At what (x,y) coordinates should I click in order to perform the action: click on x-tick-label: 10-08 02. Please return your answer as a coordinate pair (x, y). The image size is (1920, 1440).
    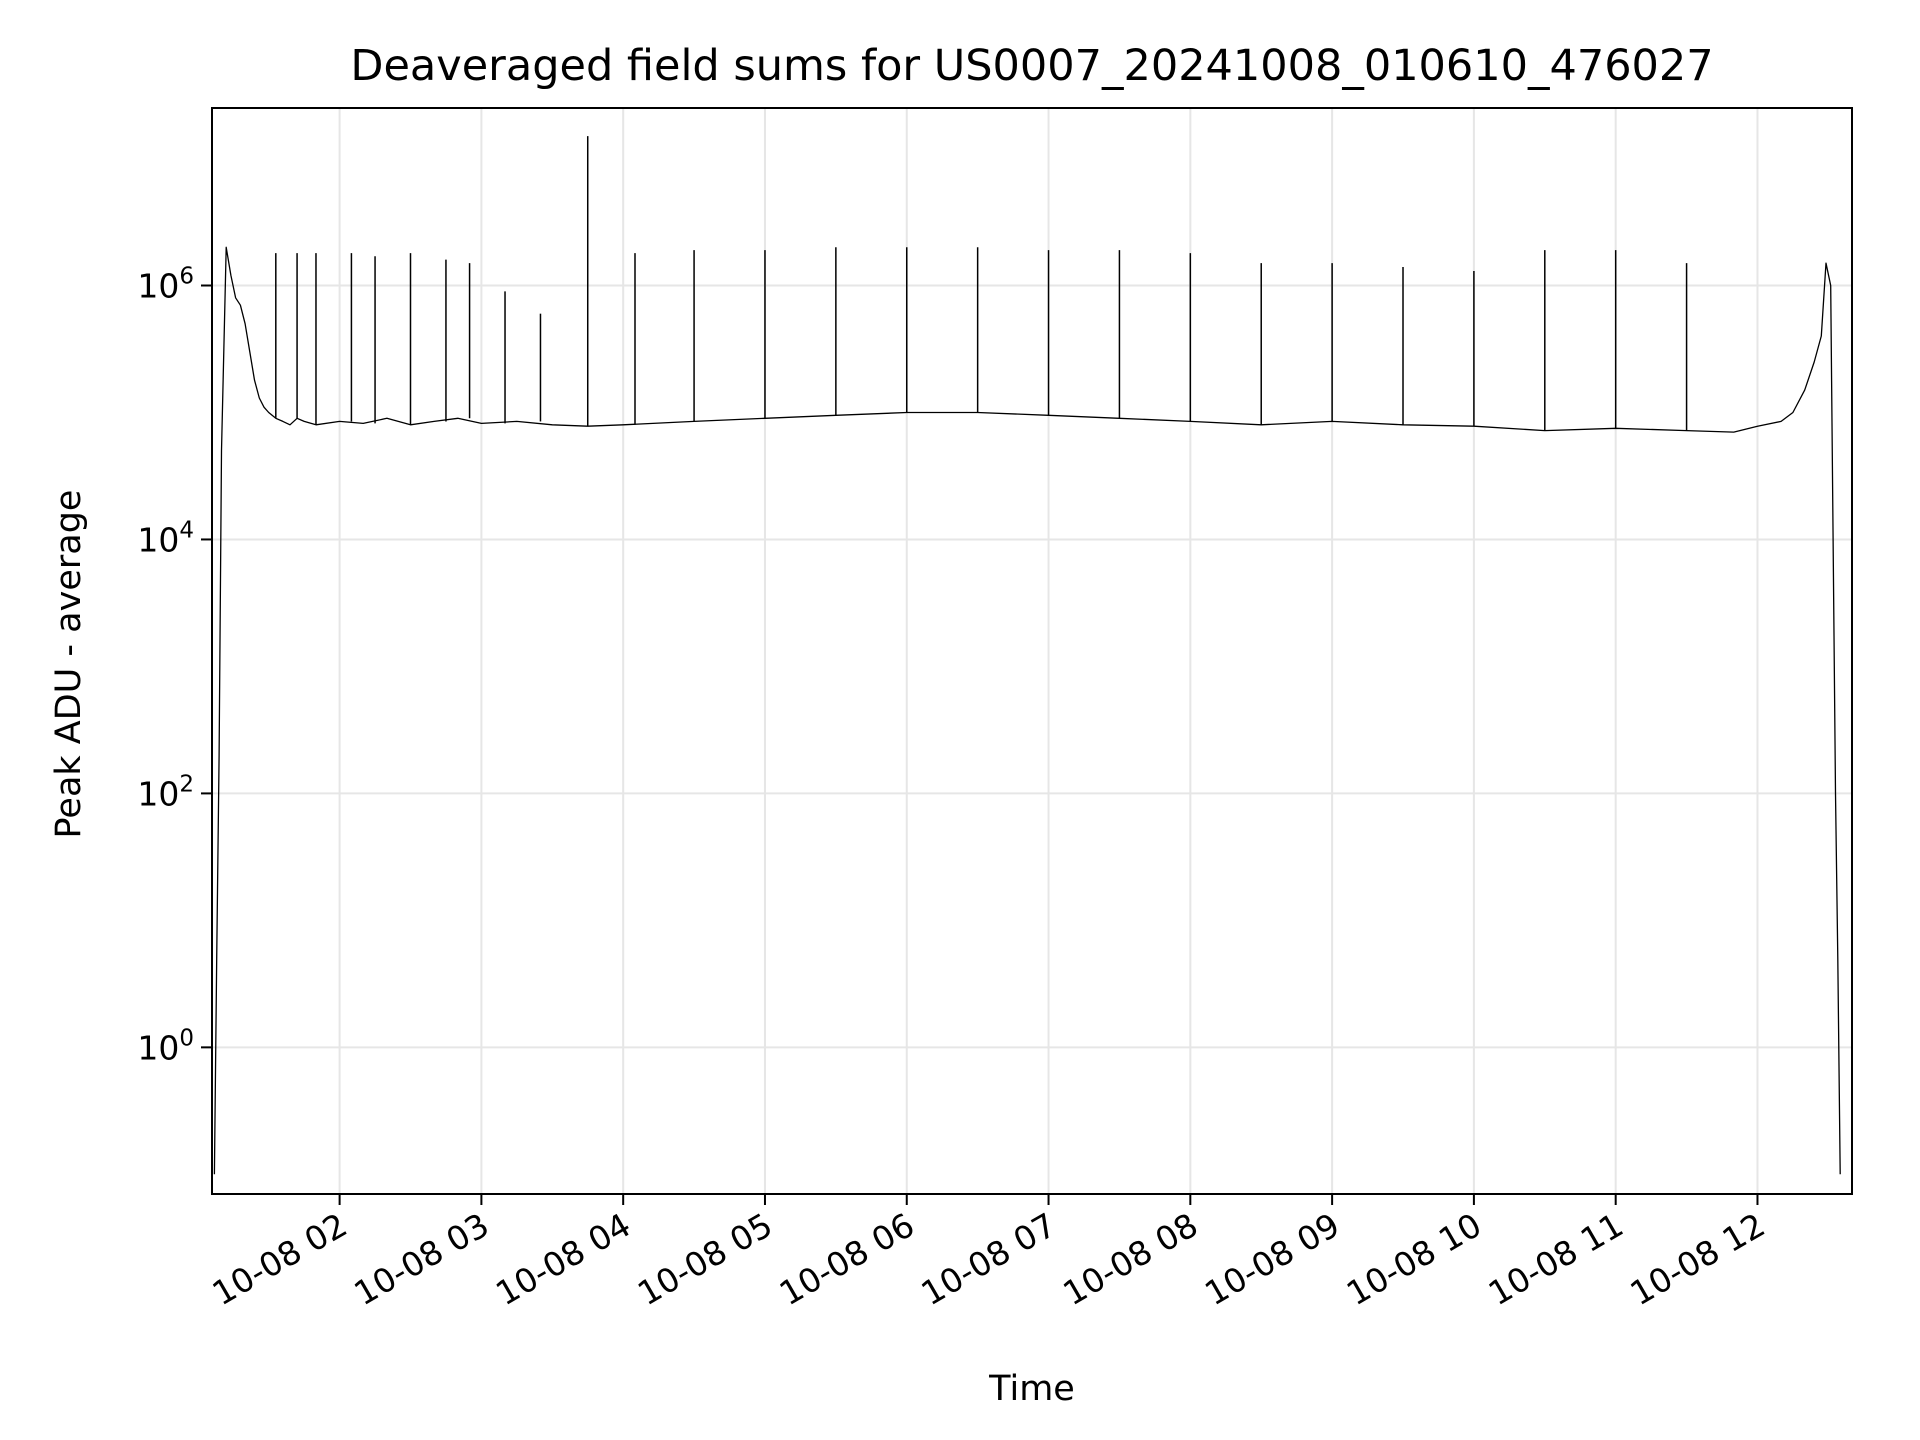
    Looking at the image, I should click on (280, 1259).